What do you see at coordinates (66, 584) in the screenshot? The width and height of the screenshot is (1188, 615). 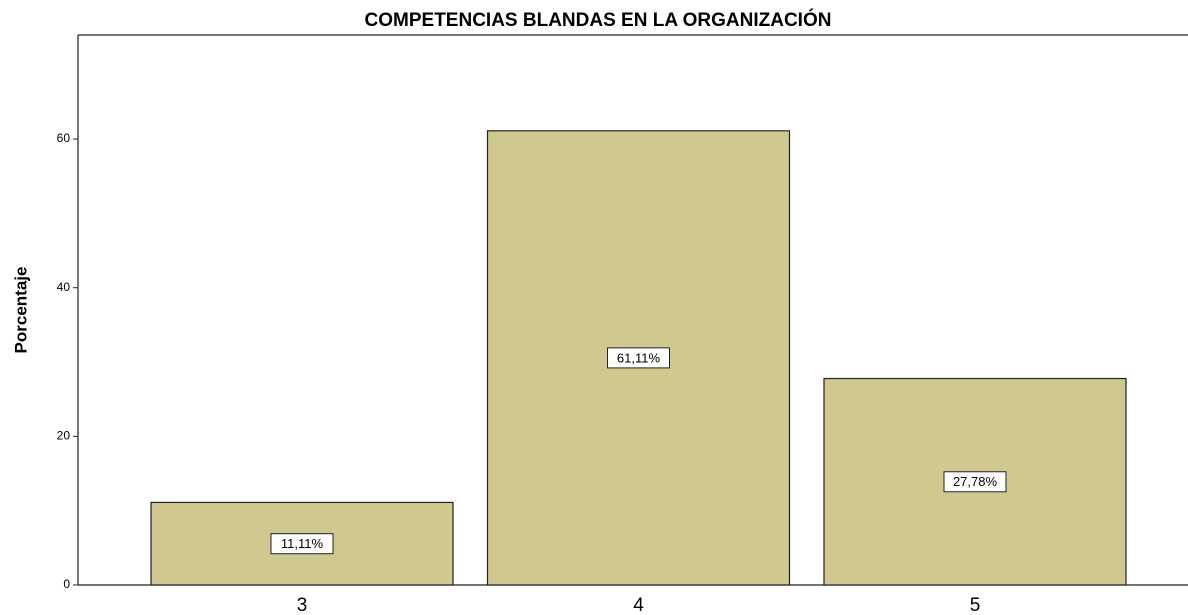 I see `y-tick-label: 0` at bounding box center [66, 584].